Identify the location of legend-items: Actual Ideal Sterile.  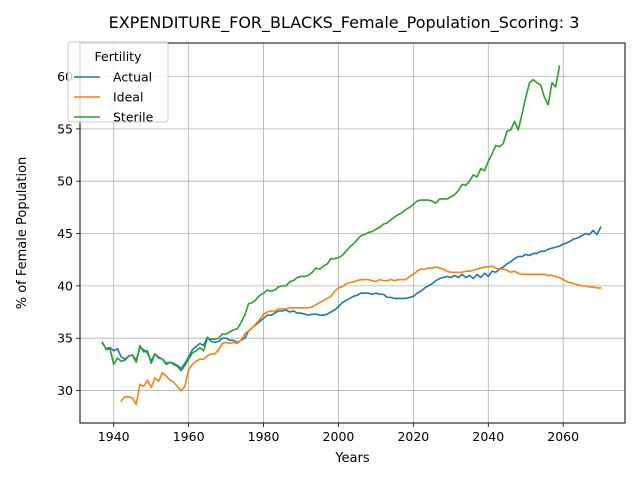
(114, 97).